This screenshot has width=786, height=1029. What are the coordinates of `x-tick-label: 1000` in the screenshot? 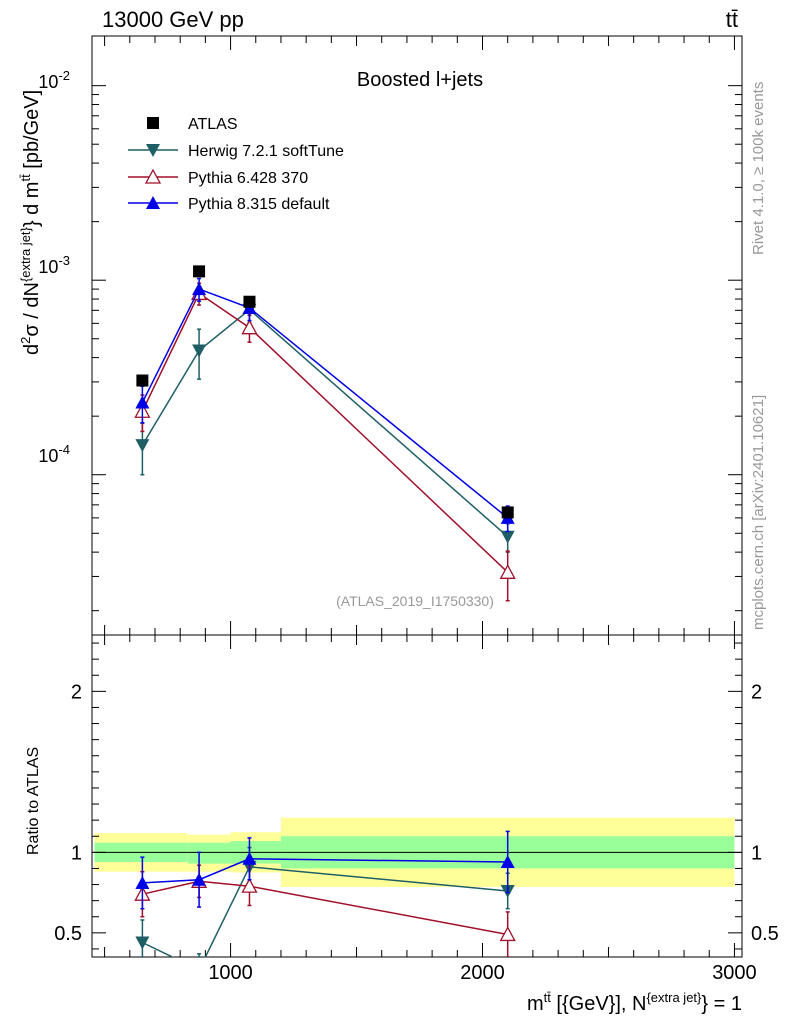 It's located at (230, 973).